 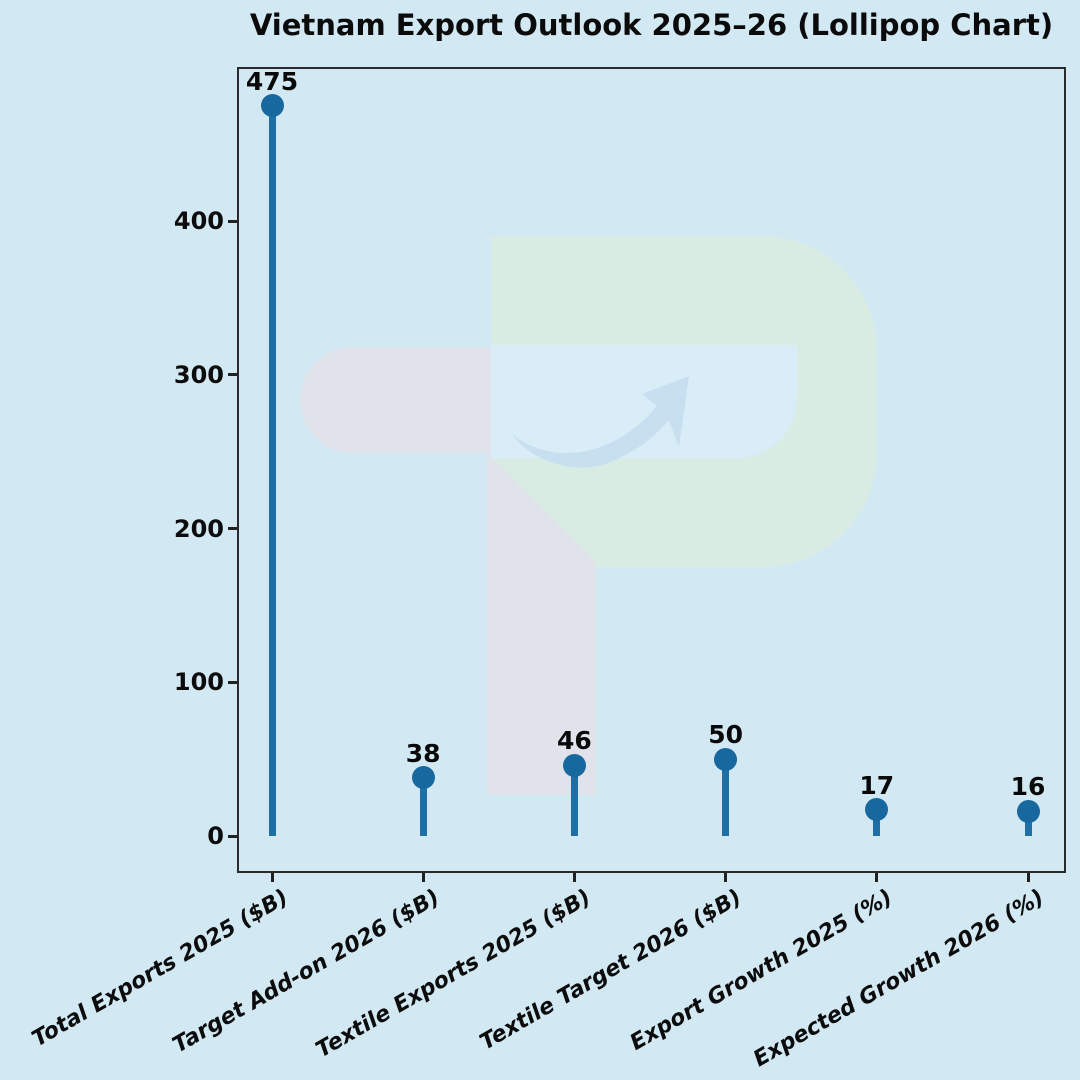 What do you see at coordinates (877, 785) in the screenshot?
I see `value-label: 17` at bounding box center [877, 785].